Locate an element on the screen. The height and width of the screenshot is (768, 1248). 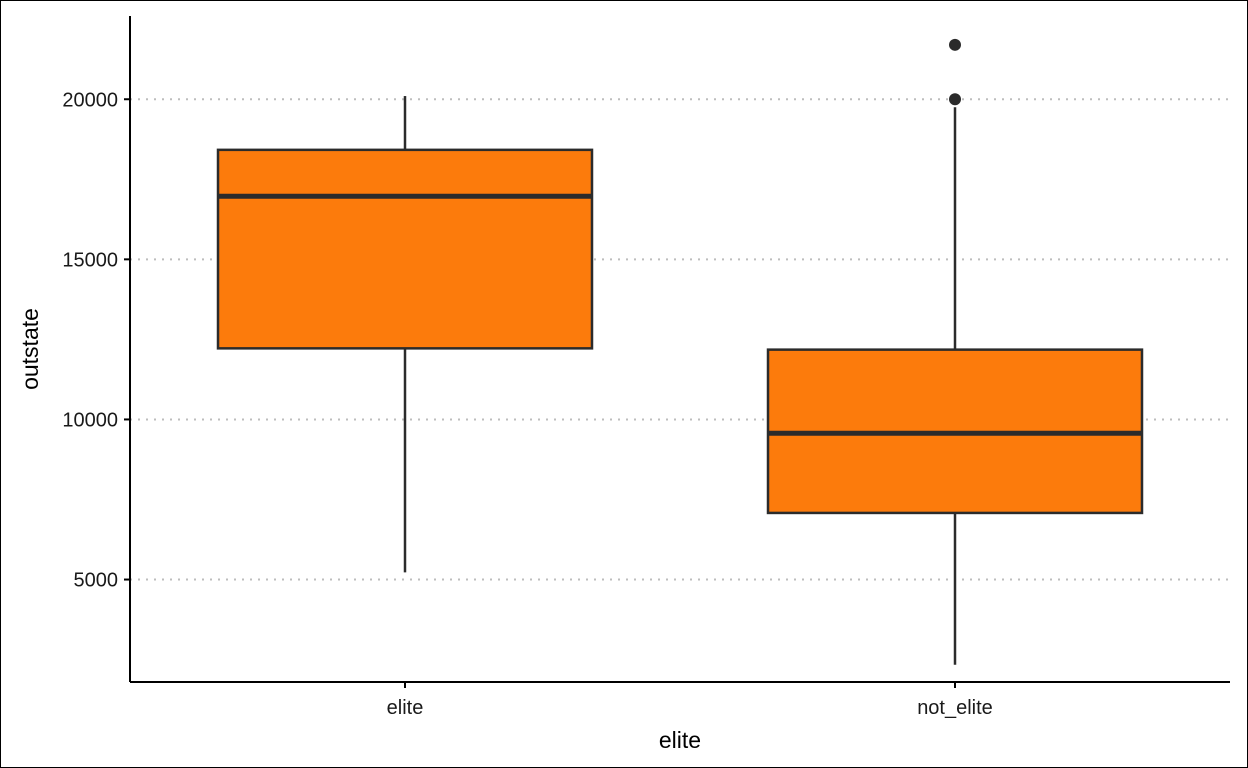
y-tick-label-15000: 15000 is located at coordinates (90, 260).